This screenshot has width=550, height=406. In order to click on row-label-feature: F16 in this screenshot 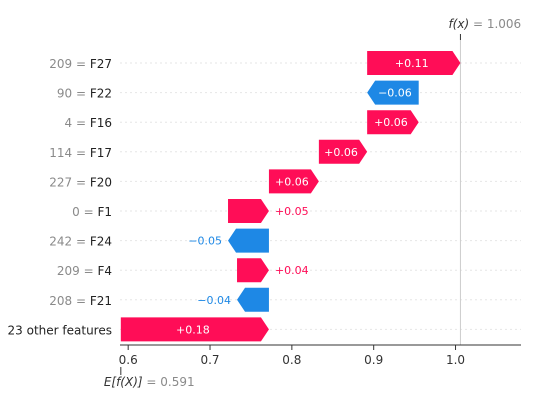, I will do `click(101, 123)`.